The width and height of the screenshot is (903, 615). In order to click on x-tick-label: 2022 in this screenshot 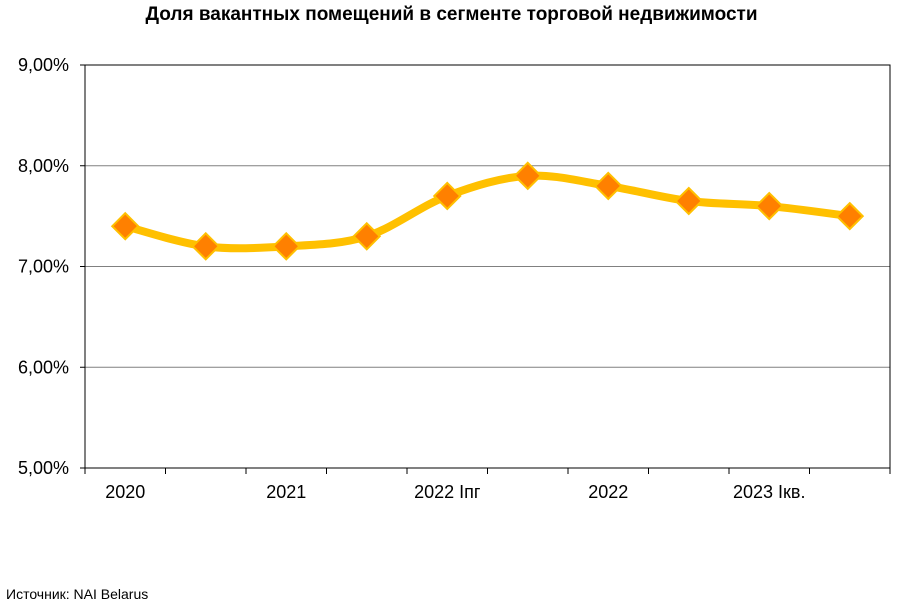, I will do `click(608, 492)`.